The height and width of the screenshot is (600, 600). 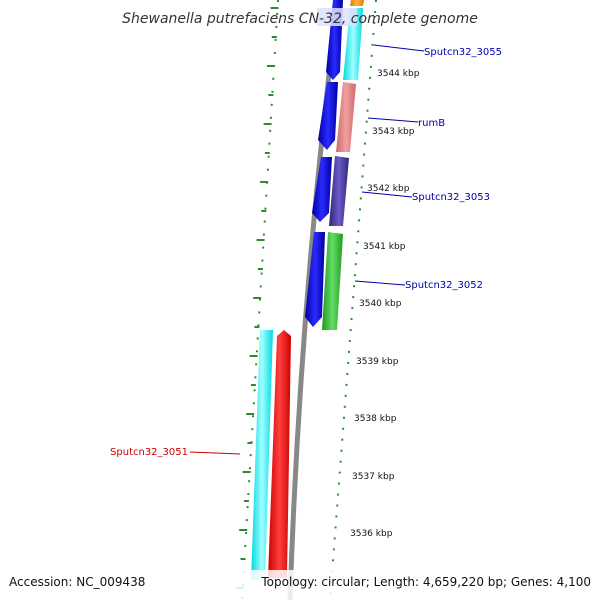 I want to click on tick-marks, so click(x=257, y=298).